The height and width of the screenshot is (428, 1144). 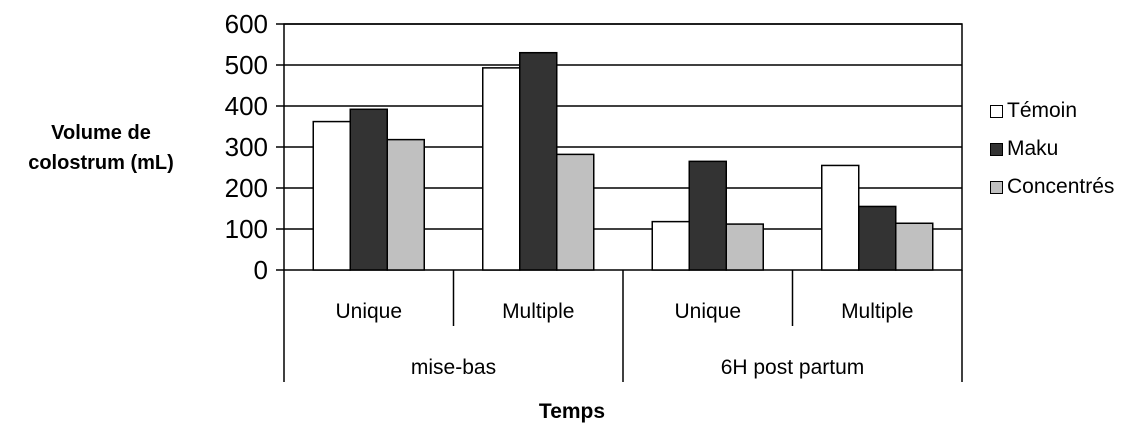 What do you see at coordinates (246, 147) in the screenshot?
I see `y-tick-label: 300` at bounding box center [246, 147].